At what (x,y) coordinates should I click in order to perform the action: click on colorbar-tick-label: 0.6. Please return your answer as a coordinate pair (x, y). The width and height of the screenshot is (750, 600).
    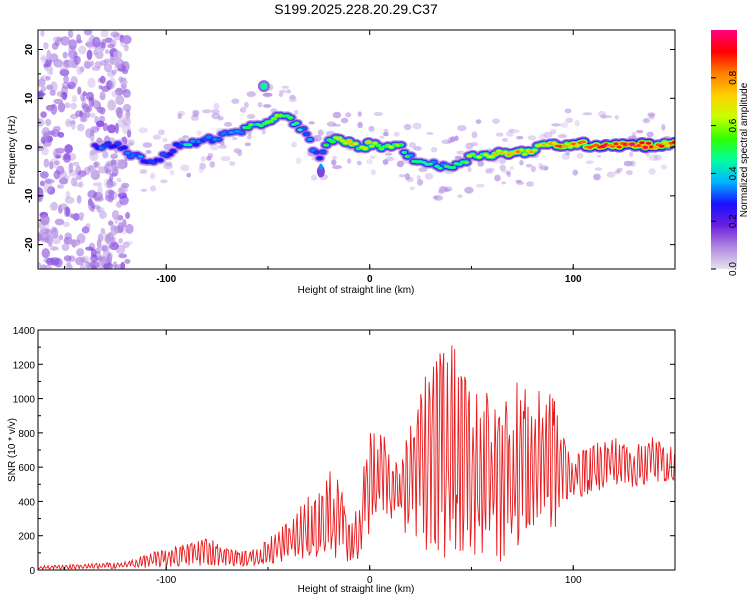
    Looking at the image, I should click on (733, 125).